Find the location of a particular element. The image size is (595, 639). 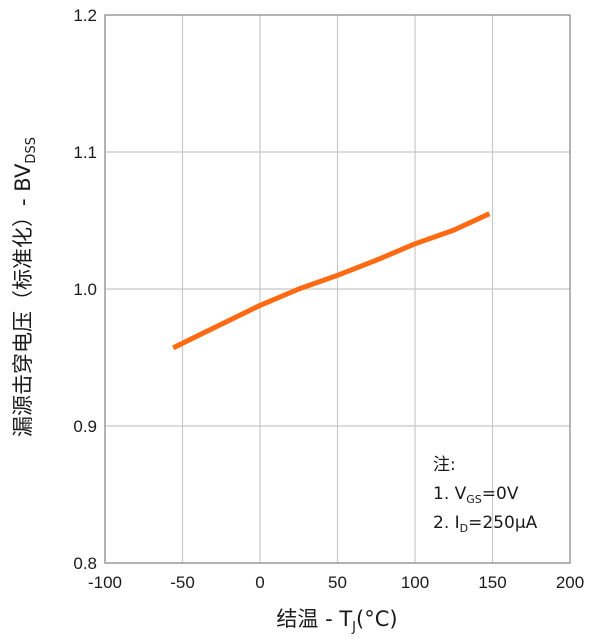

y-axis-title: 漏源击穿电压（标准化）- BVDSS is located at coordinates (25, 287).